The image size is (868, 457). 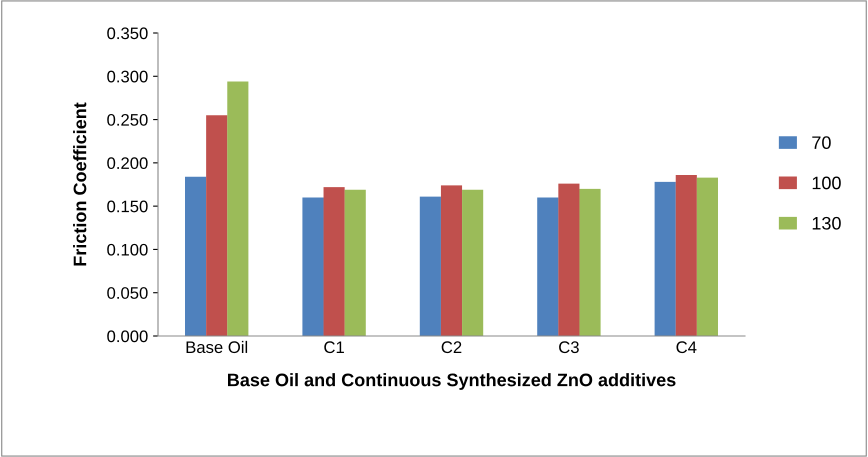 What do you see at coordinates (127, 76) in the screenshot?
I see `y-tick-label: 0.300` at bounding box center [127, 76].